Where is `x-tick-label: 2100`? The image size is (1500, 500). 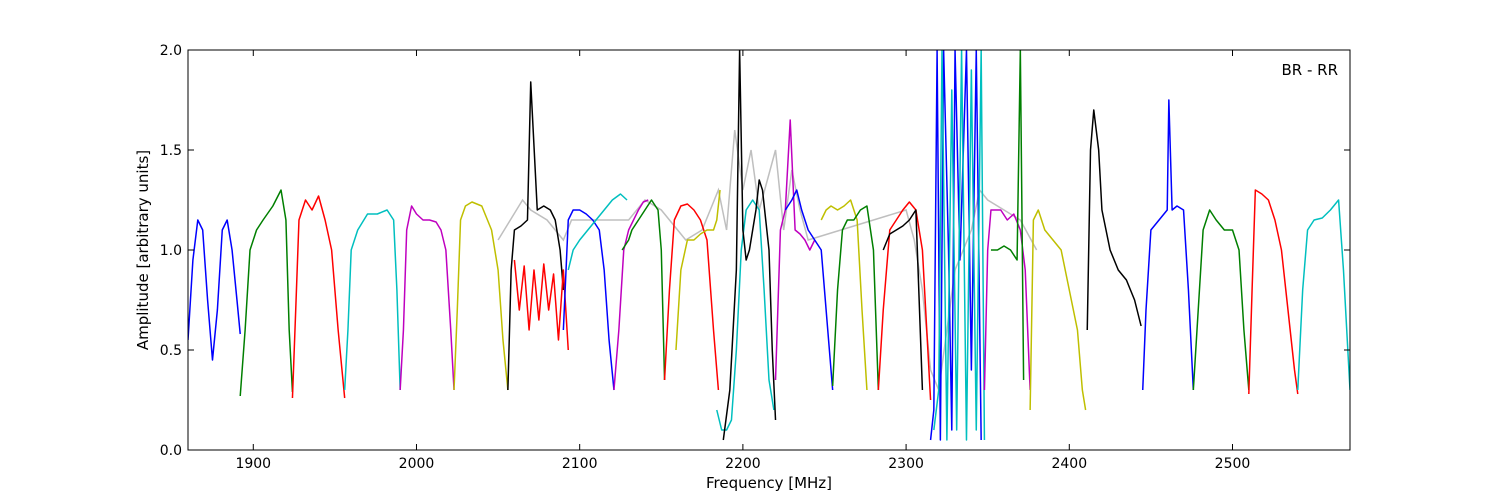 x-tick-label: 2100 is located at coordinates (580, 464).